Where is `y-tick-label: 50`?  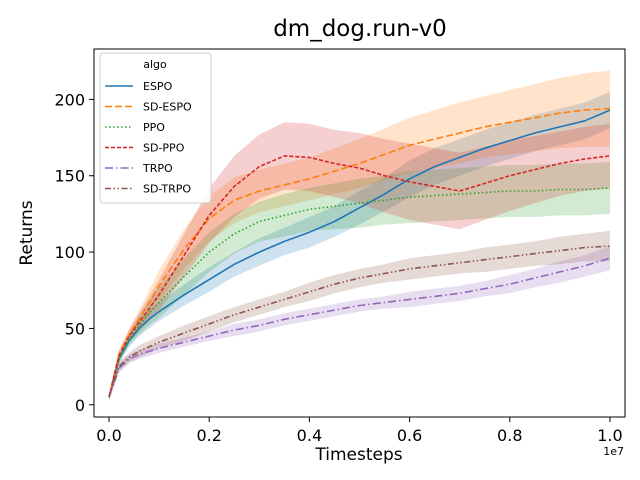 y-tick-label: 50 is located at coordinates (75, 328).